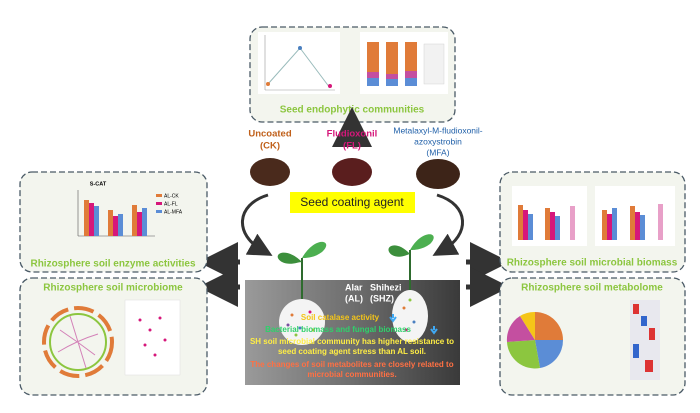 The image size is (700, 413). Describe the element at coordinates (437, 130) in the screenshot. I see `treatment-name: Metalaxyl-M-fludioxonil-` at that location.